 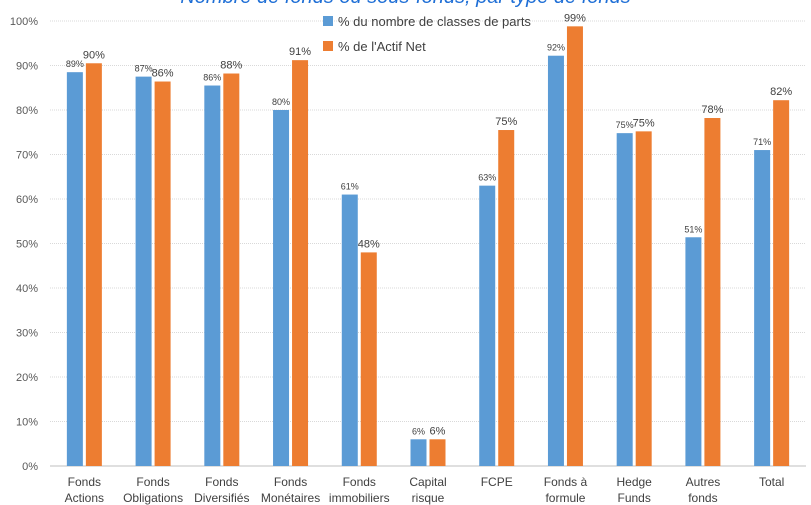 I want to click on data-label: 92%, so click(x=556, y=48).